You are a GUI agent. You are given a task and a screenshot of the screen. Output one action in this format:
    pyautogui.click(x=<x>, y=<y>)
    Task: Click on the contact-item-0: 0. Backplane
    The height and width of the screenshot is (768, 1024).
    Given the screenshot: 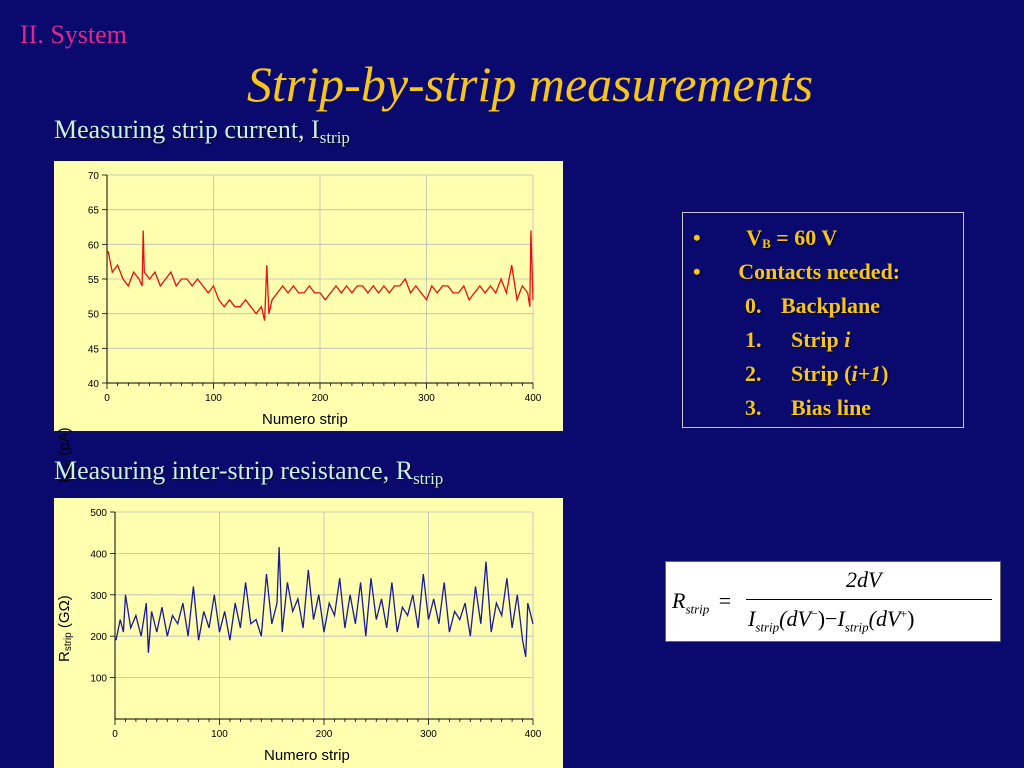 What is the action you would take?
    pyautogui.click(x=812, y=306)
    